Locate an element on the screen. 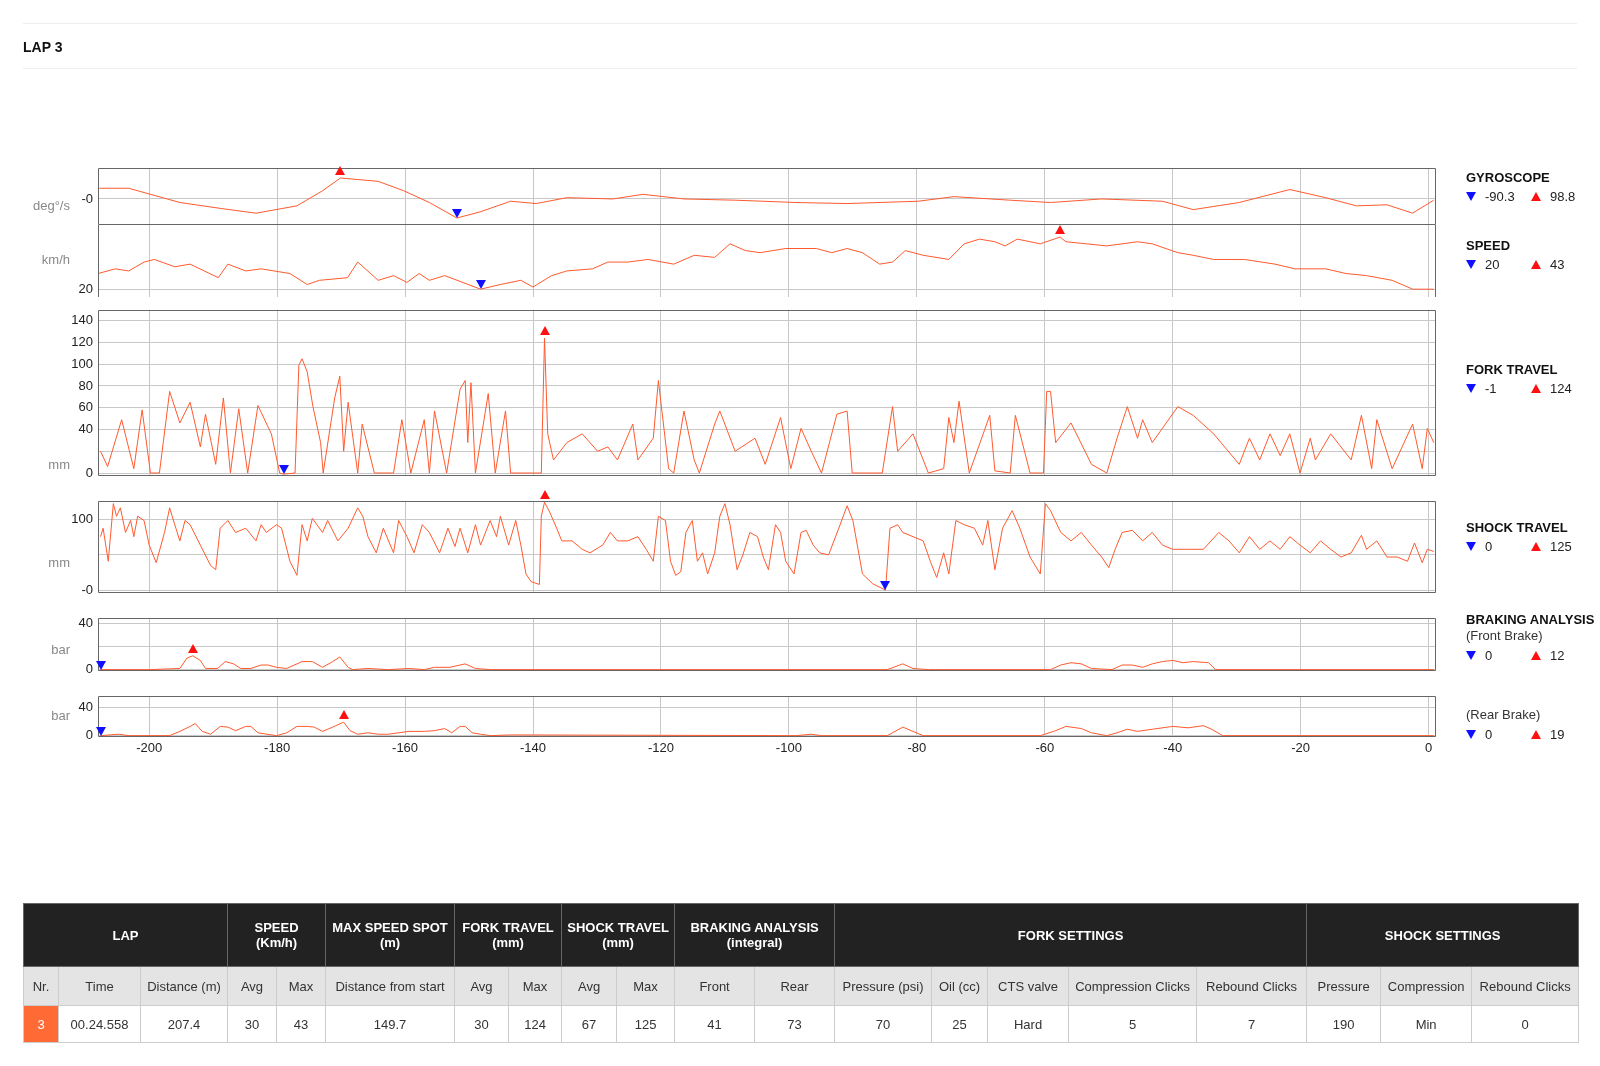 The image size is (1600, 1066). x-tick-label: -40 is located at coordinates (1173, 748).